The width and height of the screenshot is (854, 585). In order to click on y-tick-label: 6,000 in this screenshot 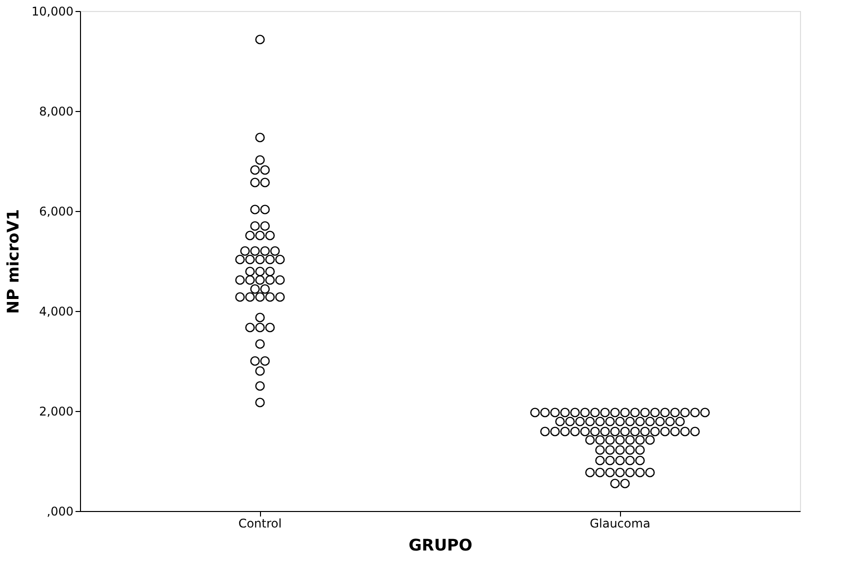, I will do `click(56, 211)`.